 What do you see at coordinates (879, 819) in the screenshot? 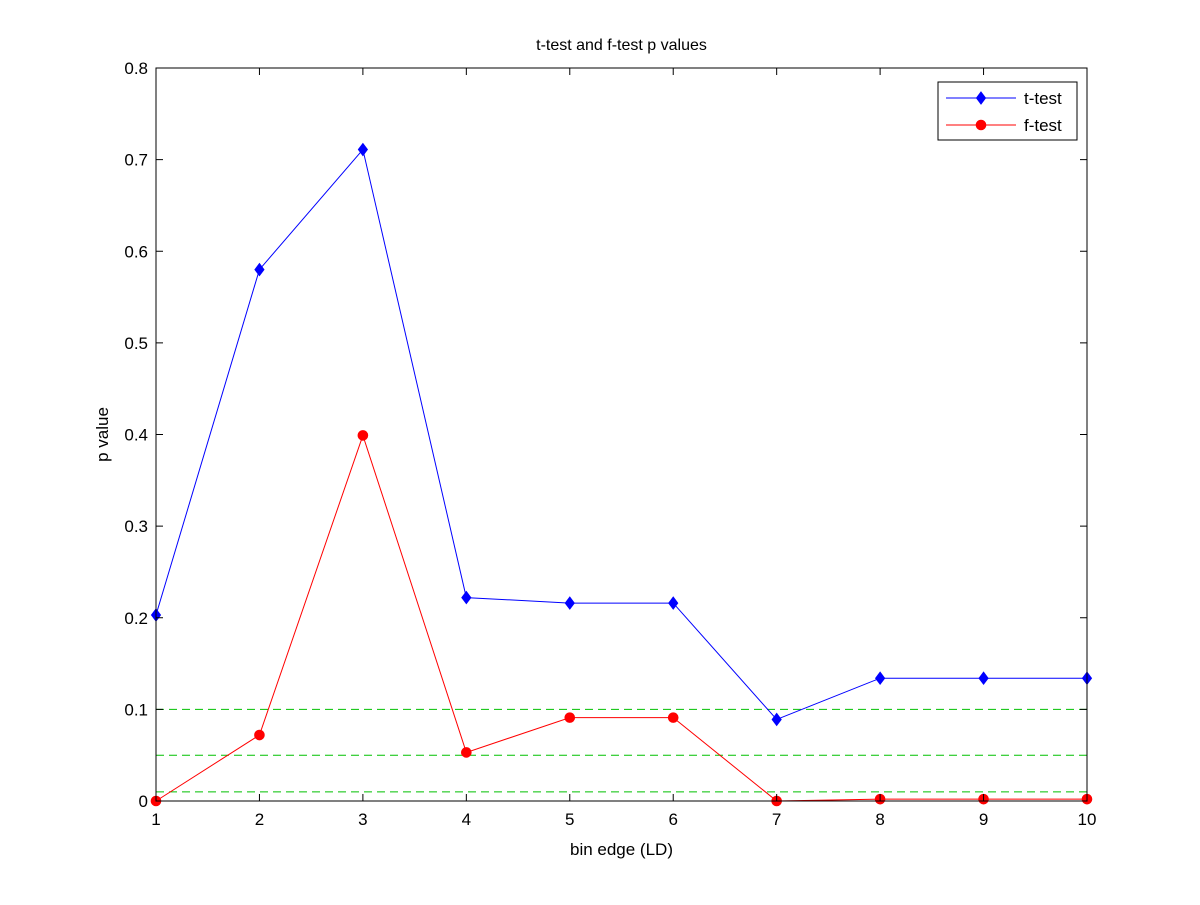
I see `x-tick-label: 8` at bounding box center [879, 819].